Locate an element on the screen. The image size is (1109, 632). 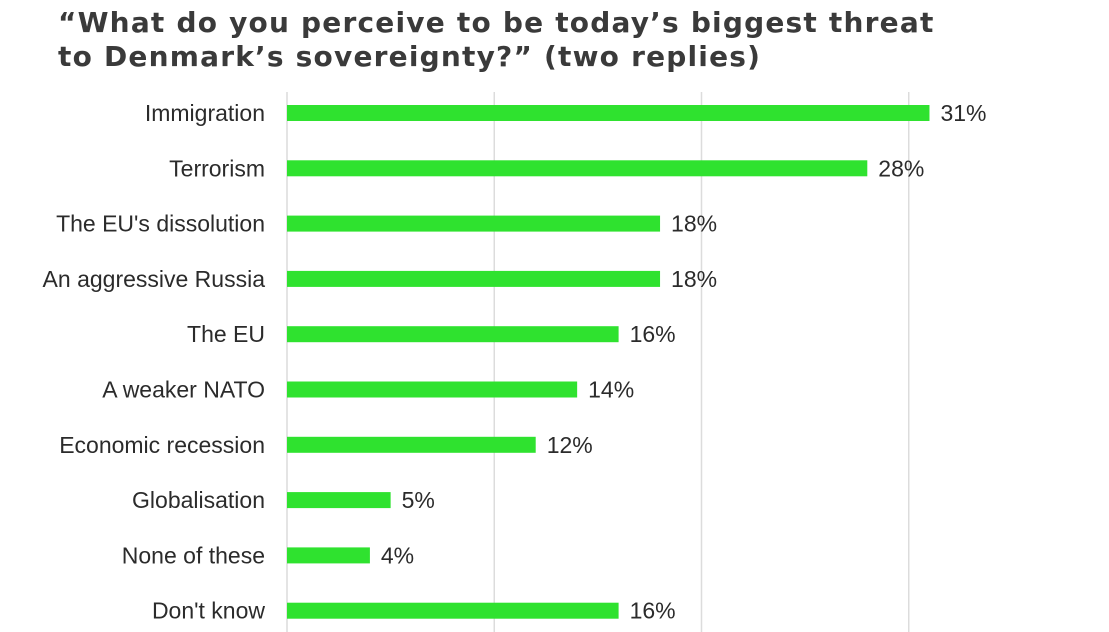
category-label: The EU's dissolution is located at coordinates (160, 224).